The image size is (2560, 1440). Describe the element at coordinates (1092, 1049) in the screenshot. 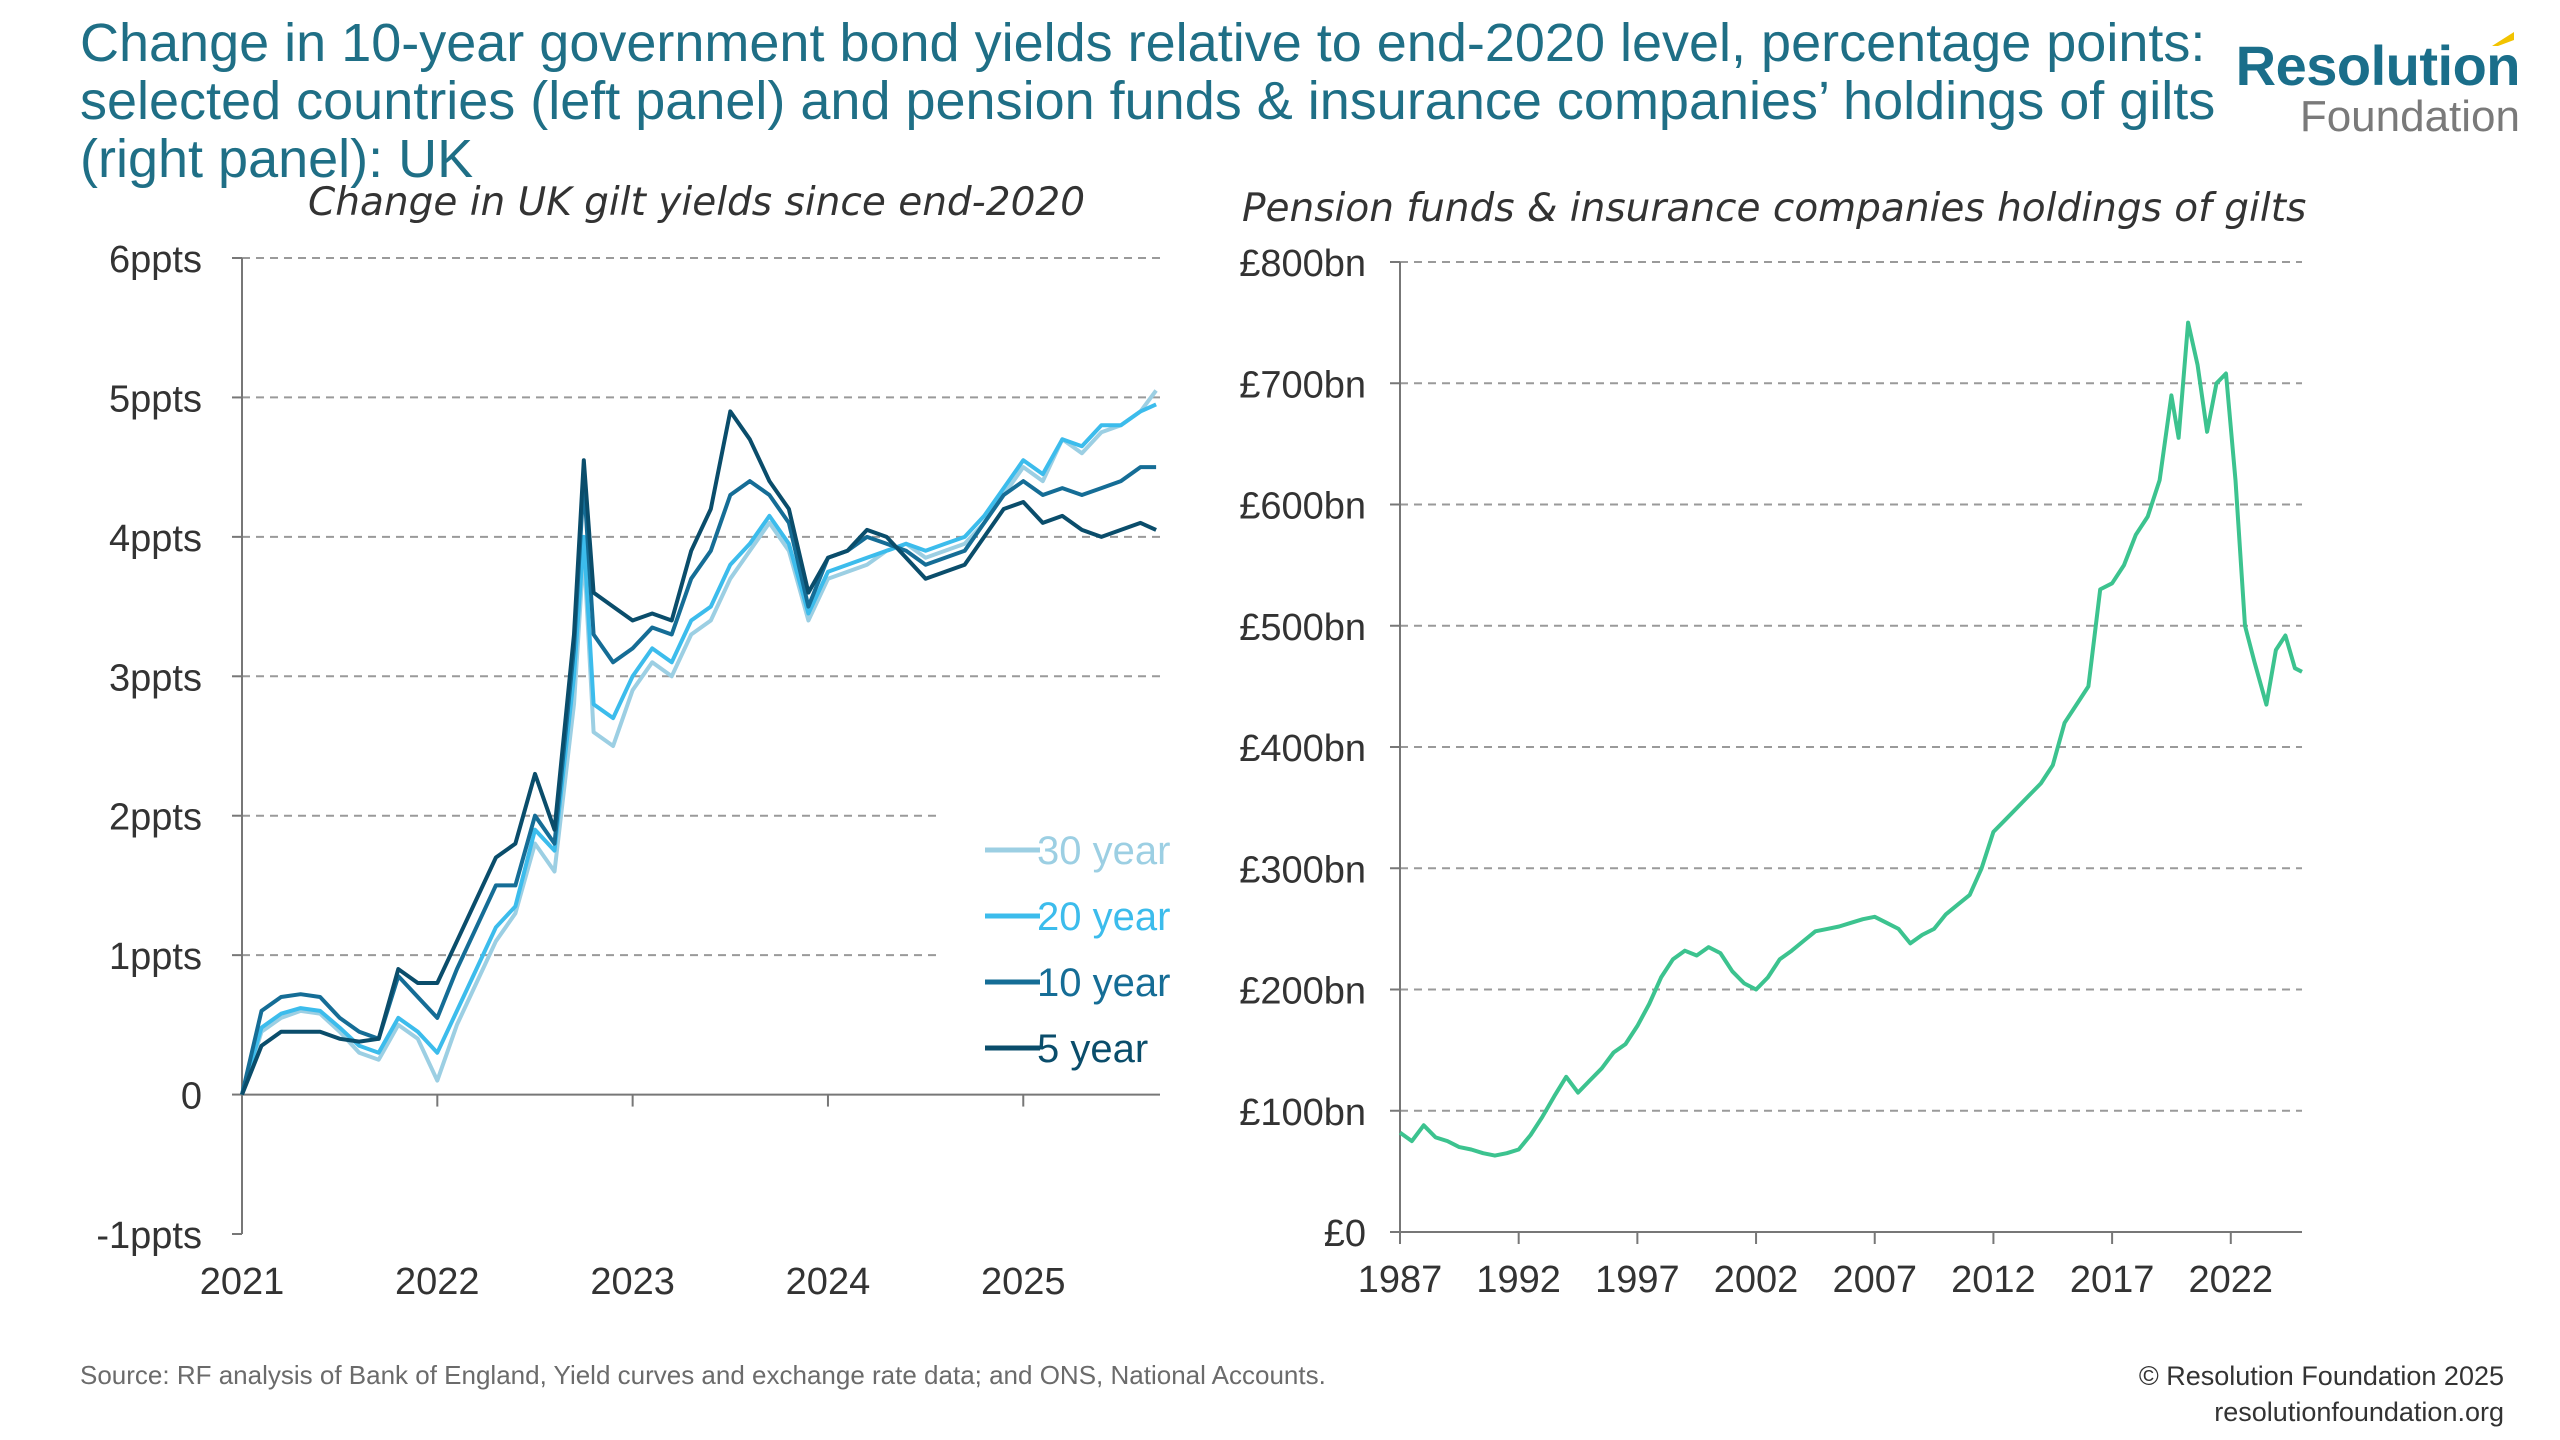

I see `legend-label: 5 year` at that location.